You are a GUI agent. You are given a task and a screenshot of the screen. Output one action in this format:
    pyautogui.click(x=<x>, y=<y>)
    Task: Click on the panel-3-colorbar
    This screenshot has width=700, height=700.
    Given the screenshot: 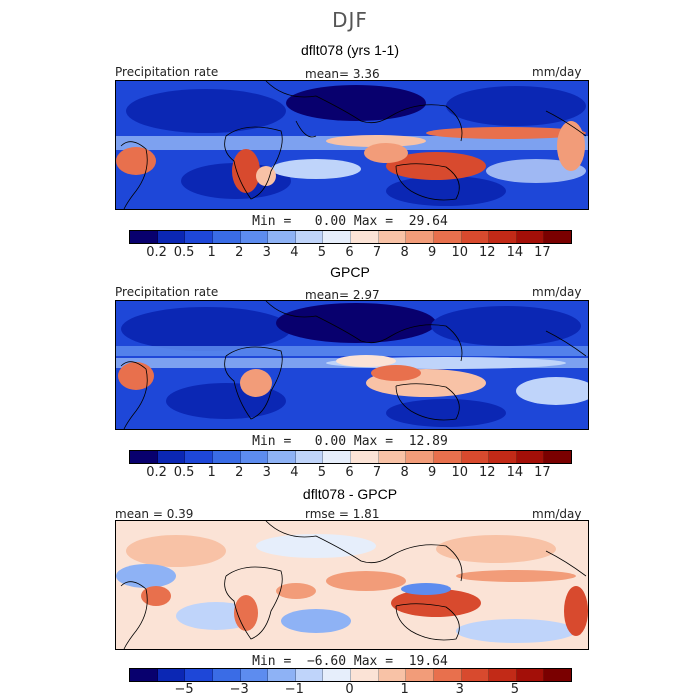 What is the action you would take?
    pyautogui.click(x=350, y=675)
    